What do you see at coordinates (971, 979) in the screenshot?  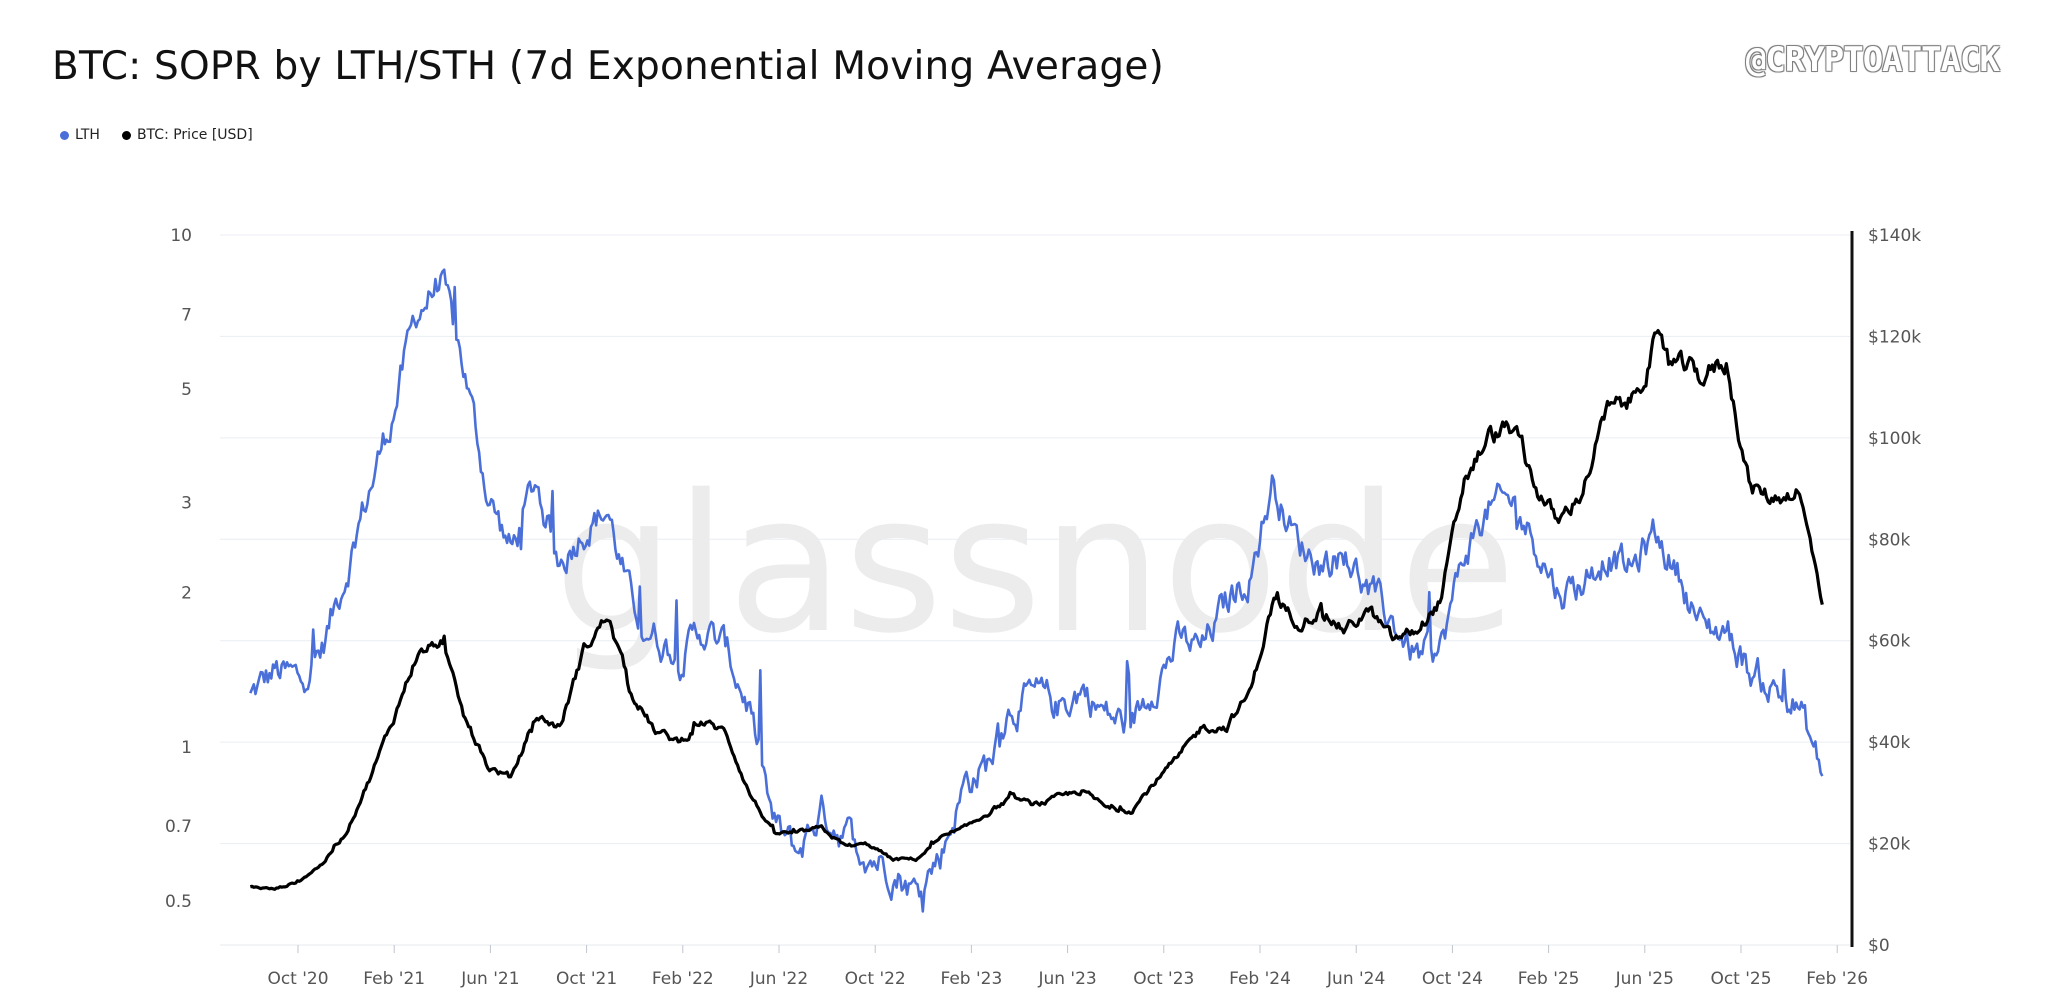 I see `x-tick-label: Feb '23` at bounding box center [971, 979].